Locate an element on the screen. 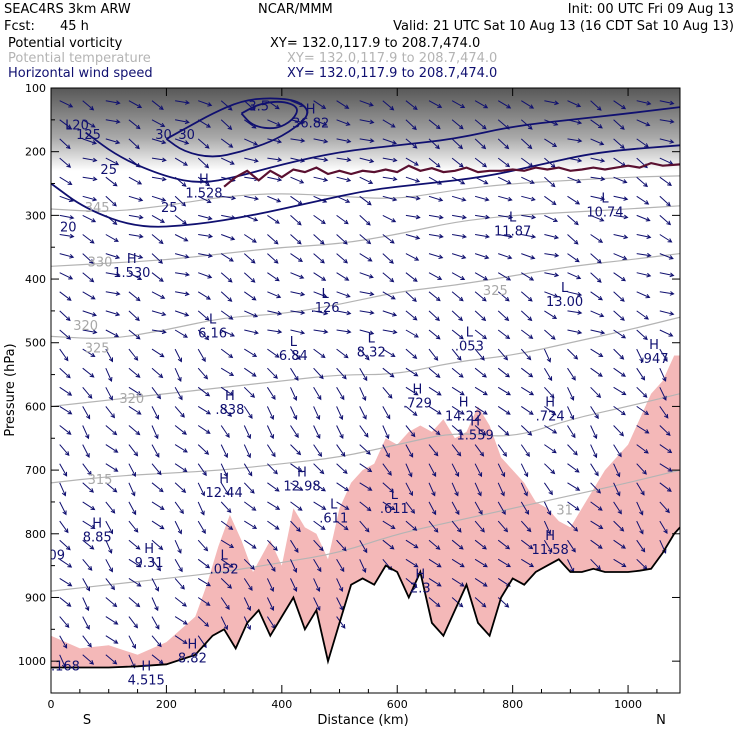  y-tick-label: 700 is located at coordinates (35, 470).